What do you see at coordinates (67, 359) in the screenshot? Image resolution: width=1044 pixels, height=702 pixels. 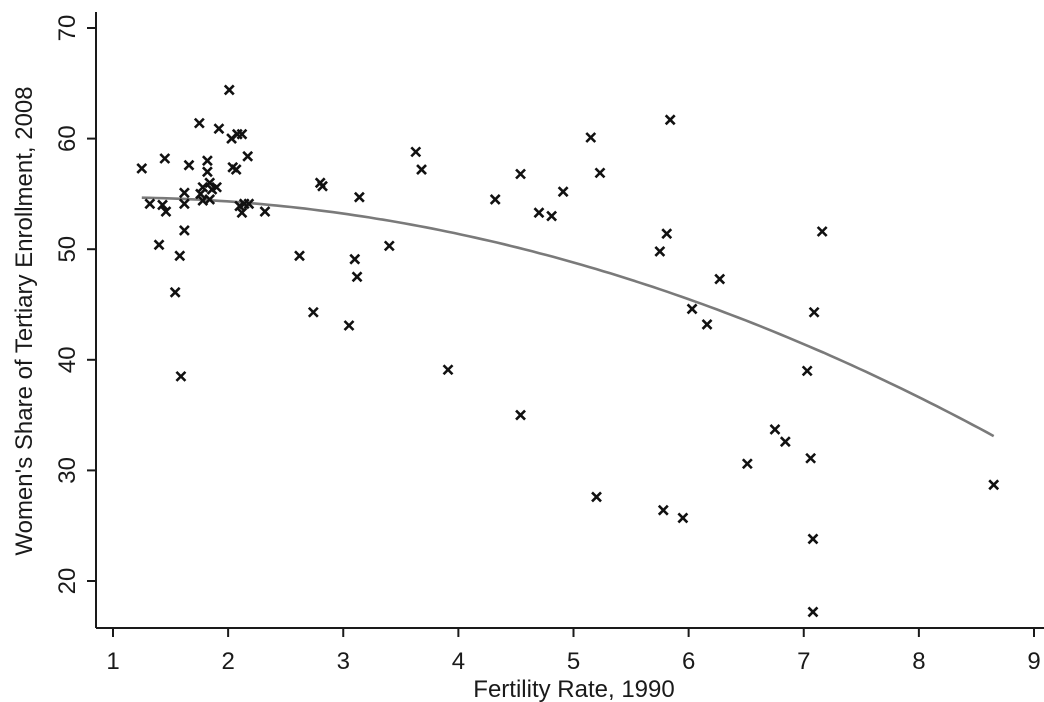 I see `y-tick-label: 40` at bounding box center [67, 359].